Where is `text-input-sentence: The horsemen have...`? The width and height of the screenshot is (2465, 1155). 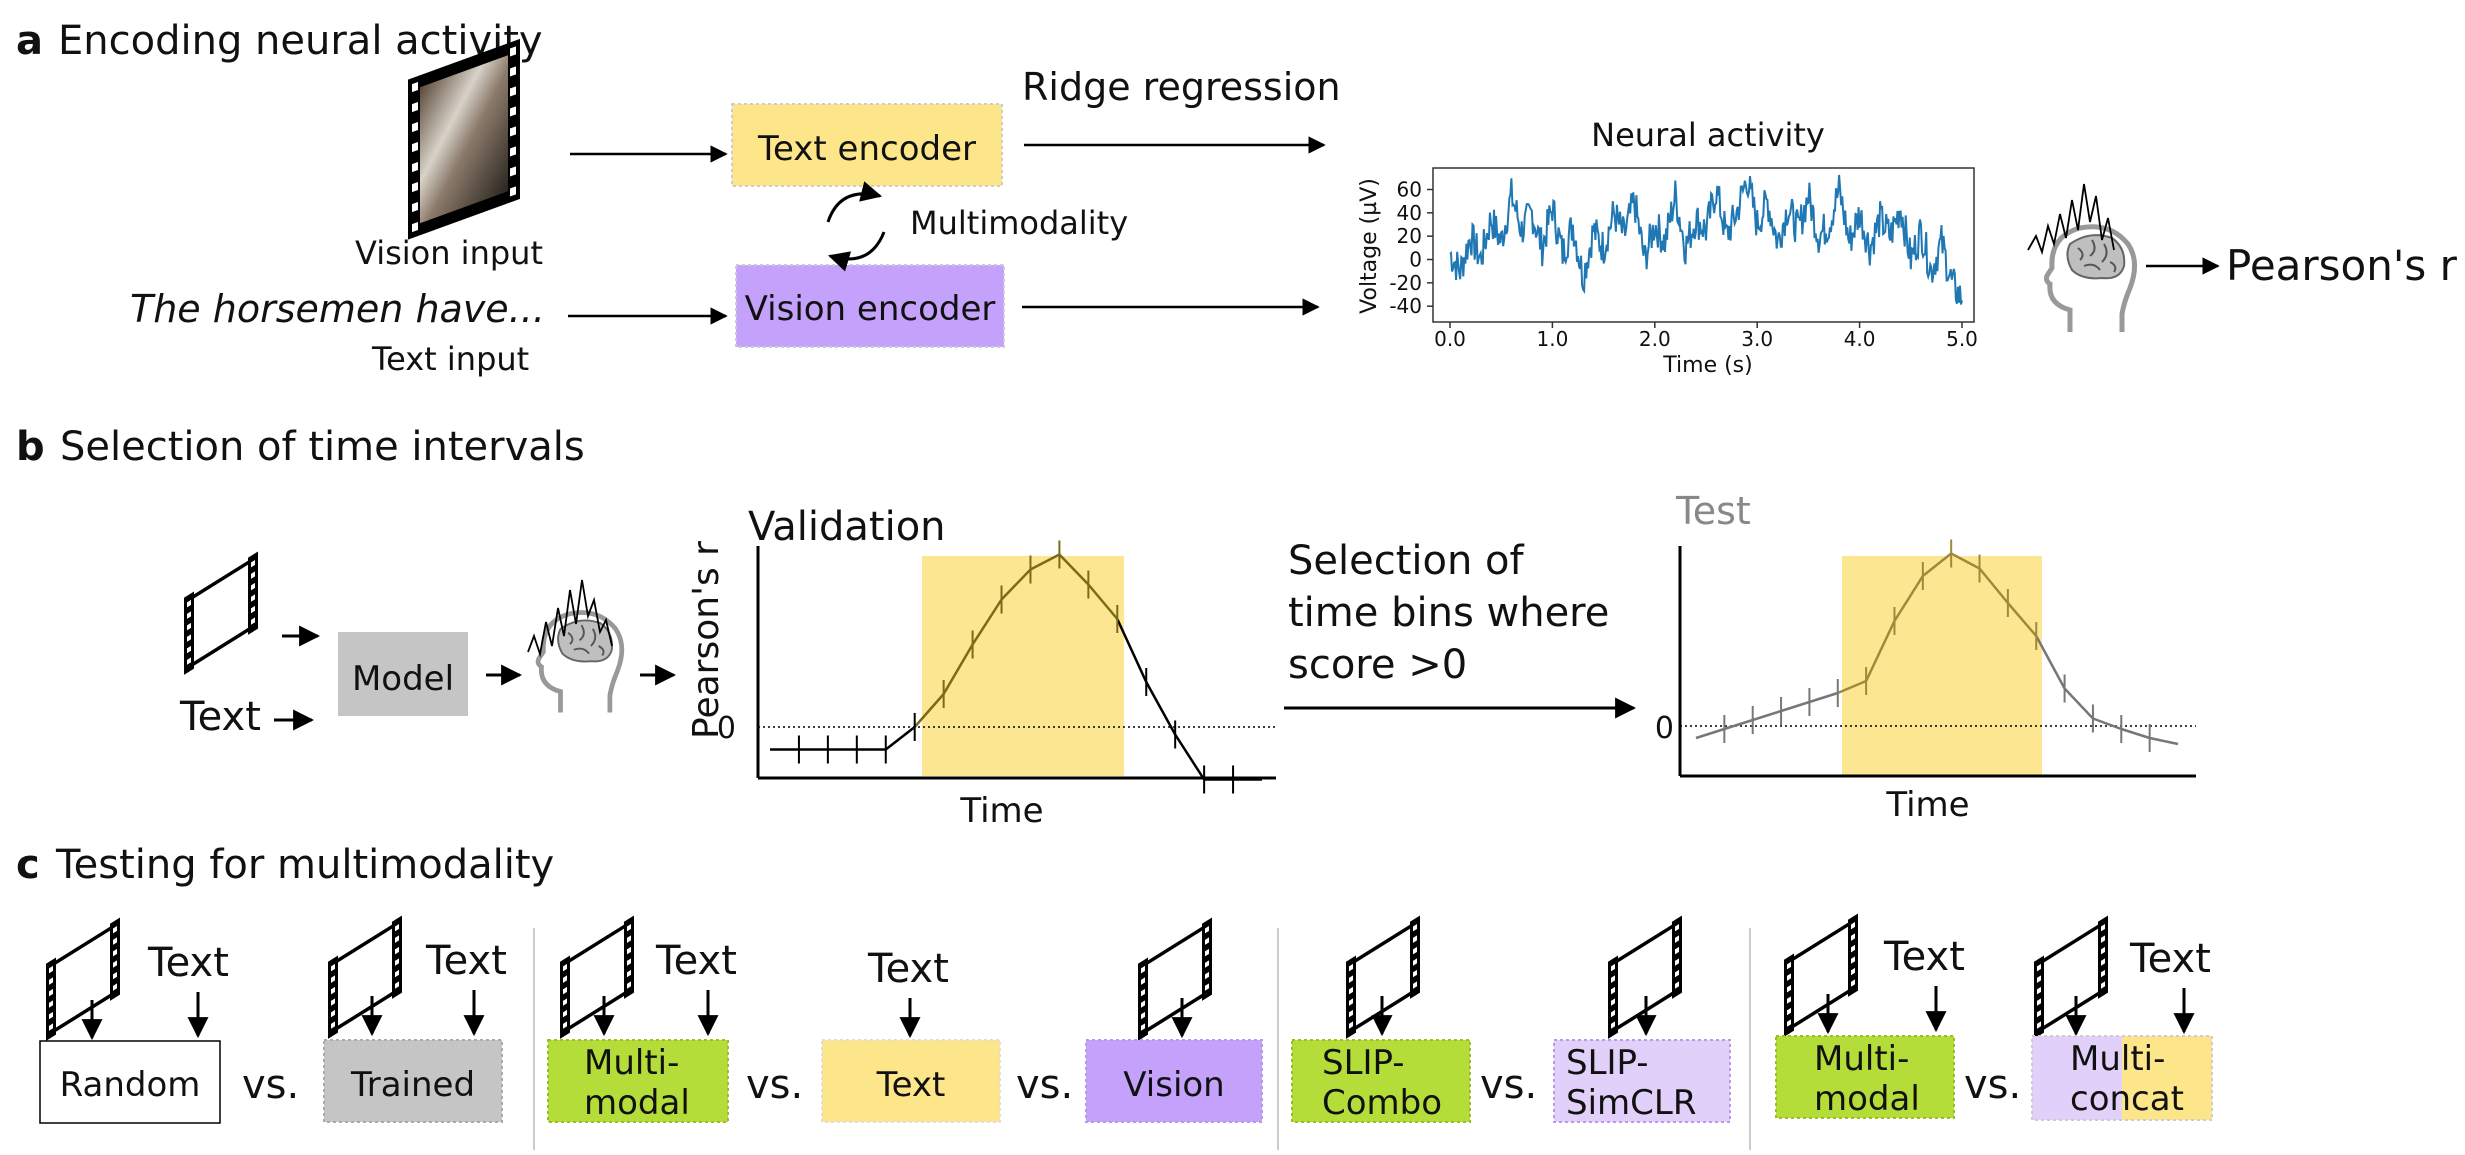 text-input-sentence: The horsemen have... is located at coordinates (337, 309).